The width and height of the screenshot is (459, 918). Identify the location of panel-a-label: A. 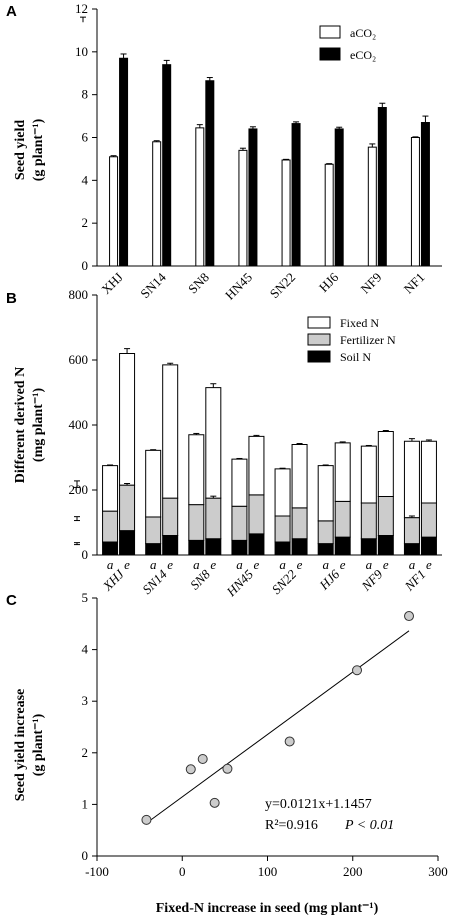
(11, 11).